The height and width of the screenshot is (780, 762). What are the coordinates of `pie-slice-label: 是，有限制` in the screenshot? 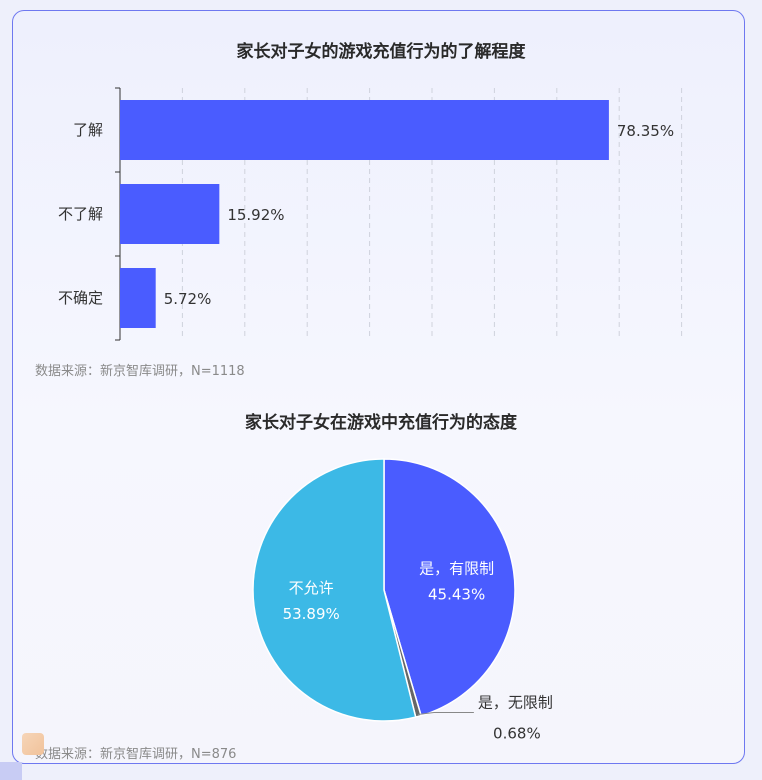 It's located at (456, 569).